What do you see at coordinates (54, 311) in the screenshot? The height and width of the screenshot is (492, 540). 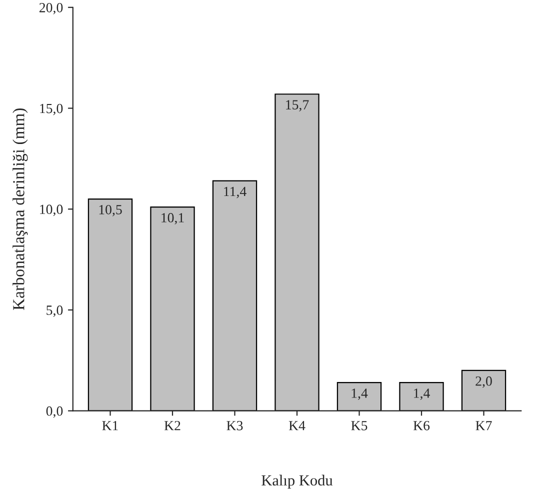 I see `y-tick-label: 5,0` at bounding box center [54, 311].